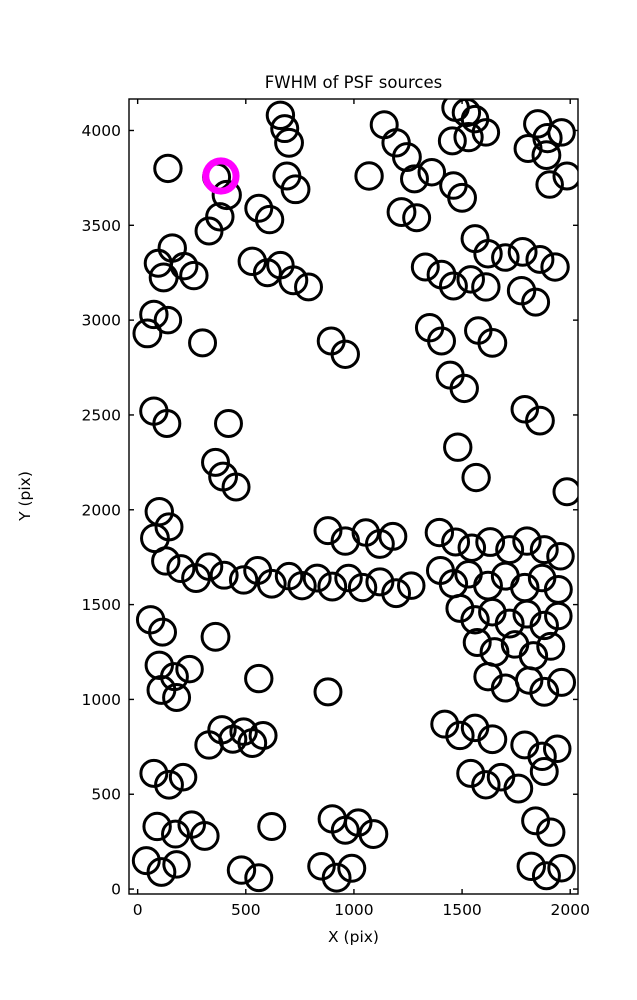 This screenshot has width=637, height=1000. Describe the element at coordinates (138, 910) in the screenshot. I see `x-tick-label: 0` at that location.